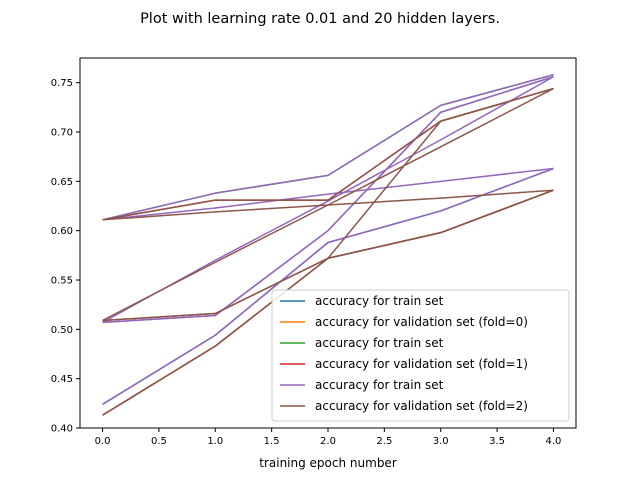 The width and height of the screenshot is (640, 480). Describe the element at coordinates (62, 182) in the screenshot. I see `y-tick-label: 0.65` at that location.